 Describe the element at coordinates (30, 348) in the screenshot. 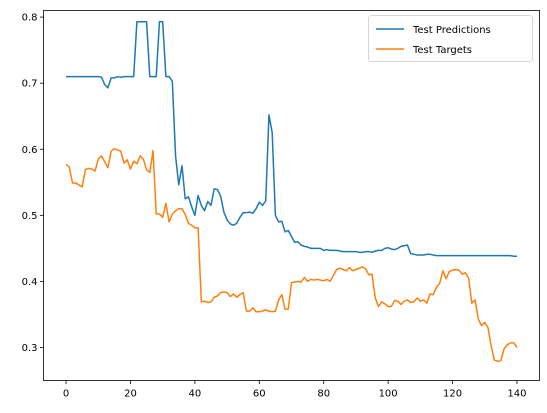

I see `y-tick-label: 0.3` at that location.